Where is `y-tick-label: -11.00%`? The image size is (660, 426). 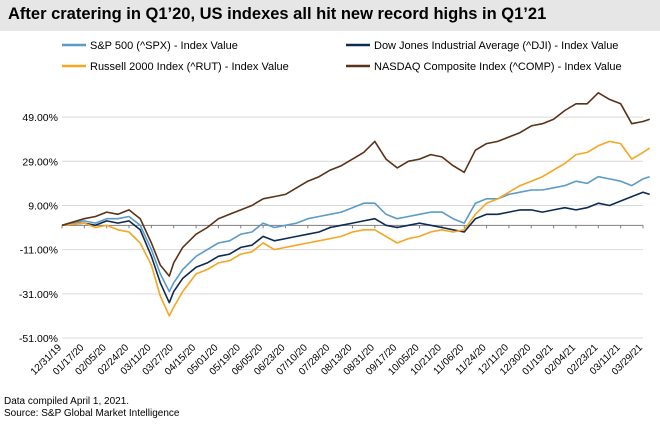
y-tick-label: -11.00% is located at coordinates (39, 251).